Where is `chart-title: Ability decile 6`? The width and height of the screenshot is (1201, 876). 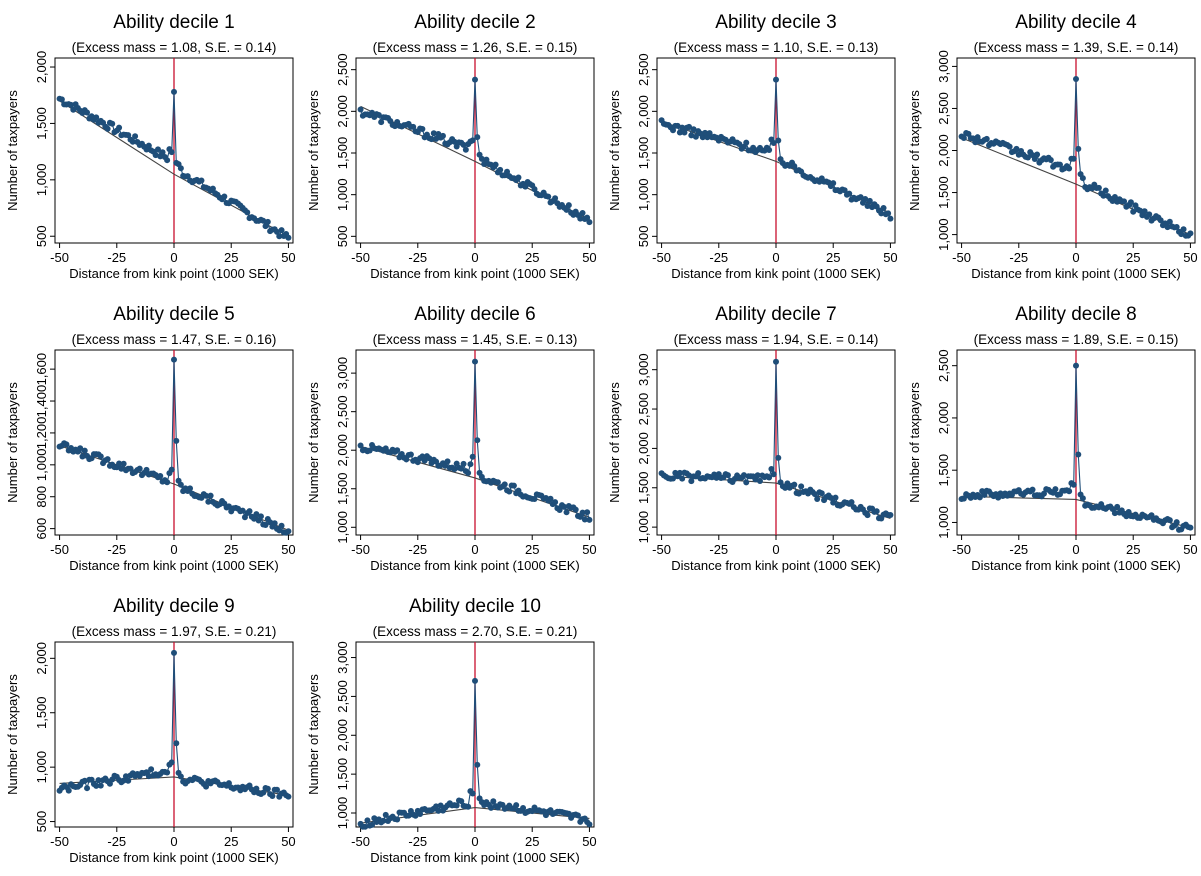
chart-title: Ability decile 6 is located at coordinates (474, 314).